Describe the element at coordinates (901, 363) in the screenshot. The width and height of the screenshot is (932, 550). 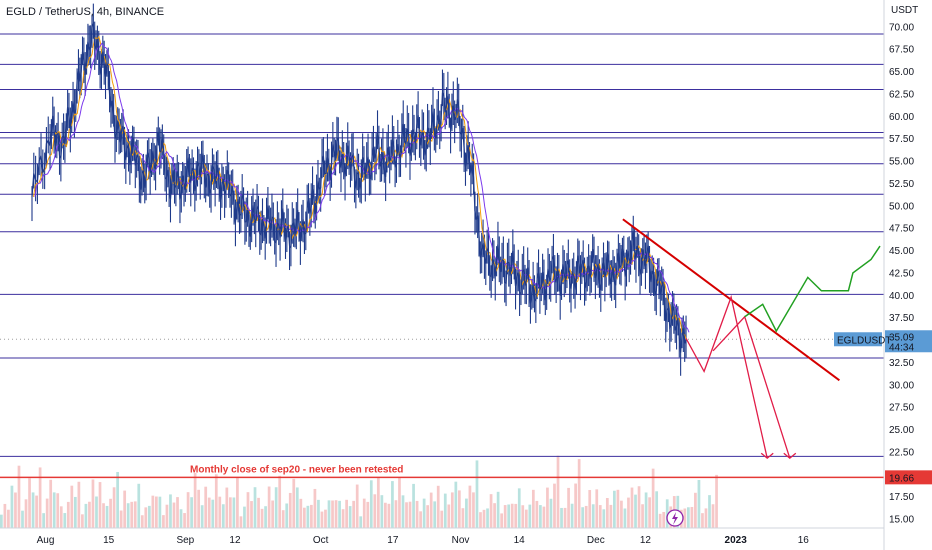
I see `y-tick-label: 32.50` at that location.